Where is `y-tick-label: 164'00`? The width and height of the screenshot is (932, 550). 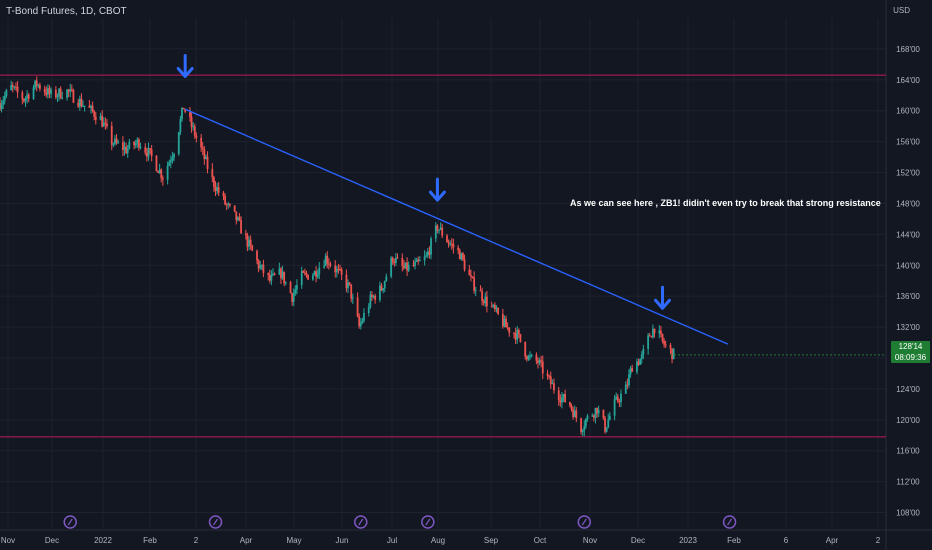
y-tick-label: 164'00 is located at coordinates (908, 80).